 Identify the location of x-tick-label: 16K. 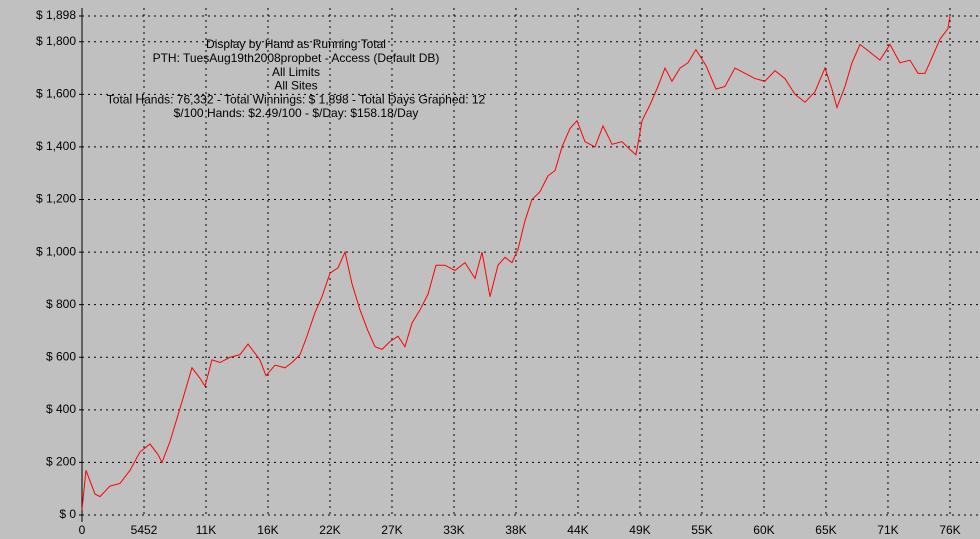
(267, 530).